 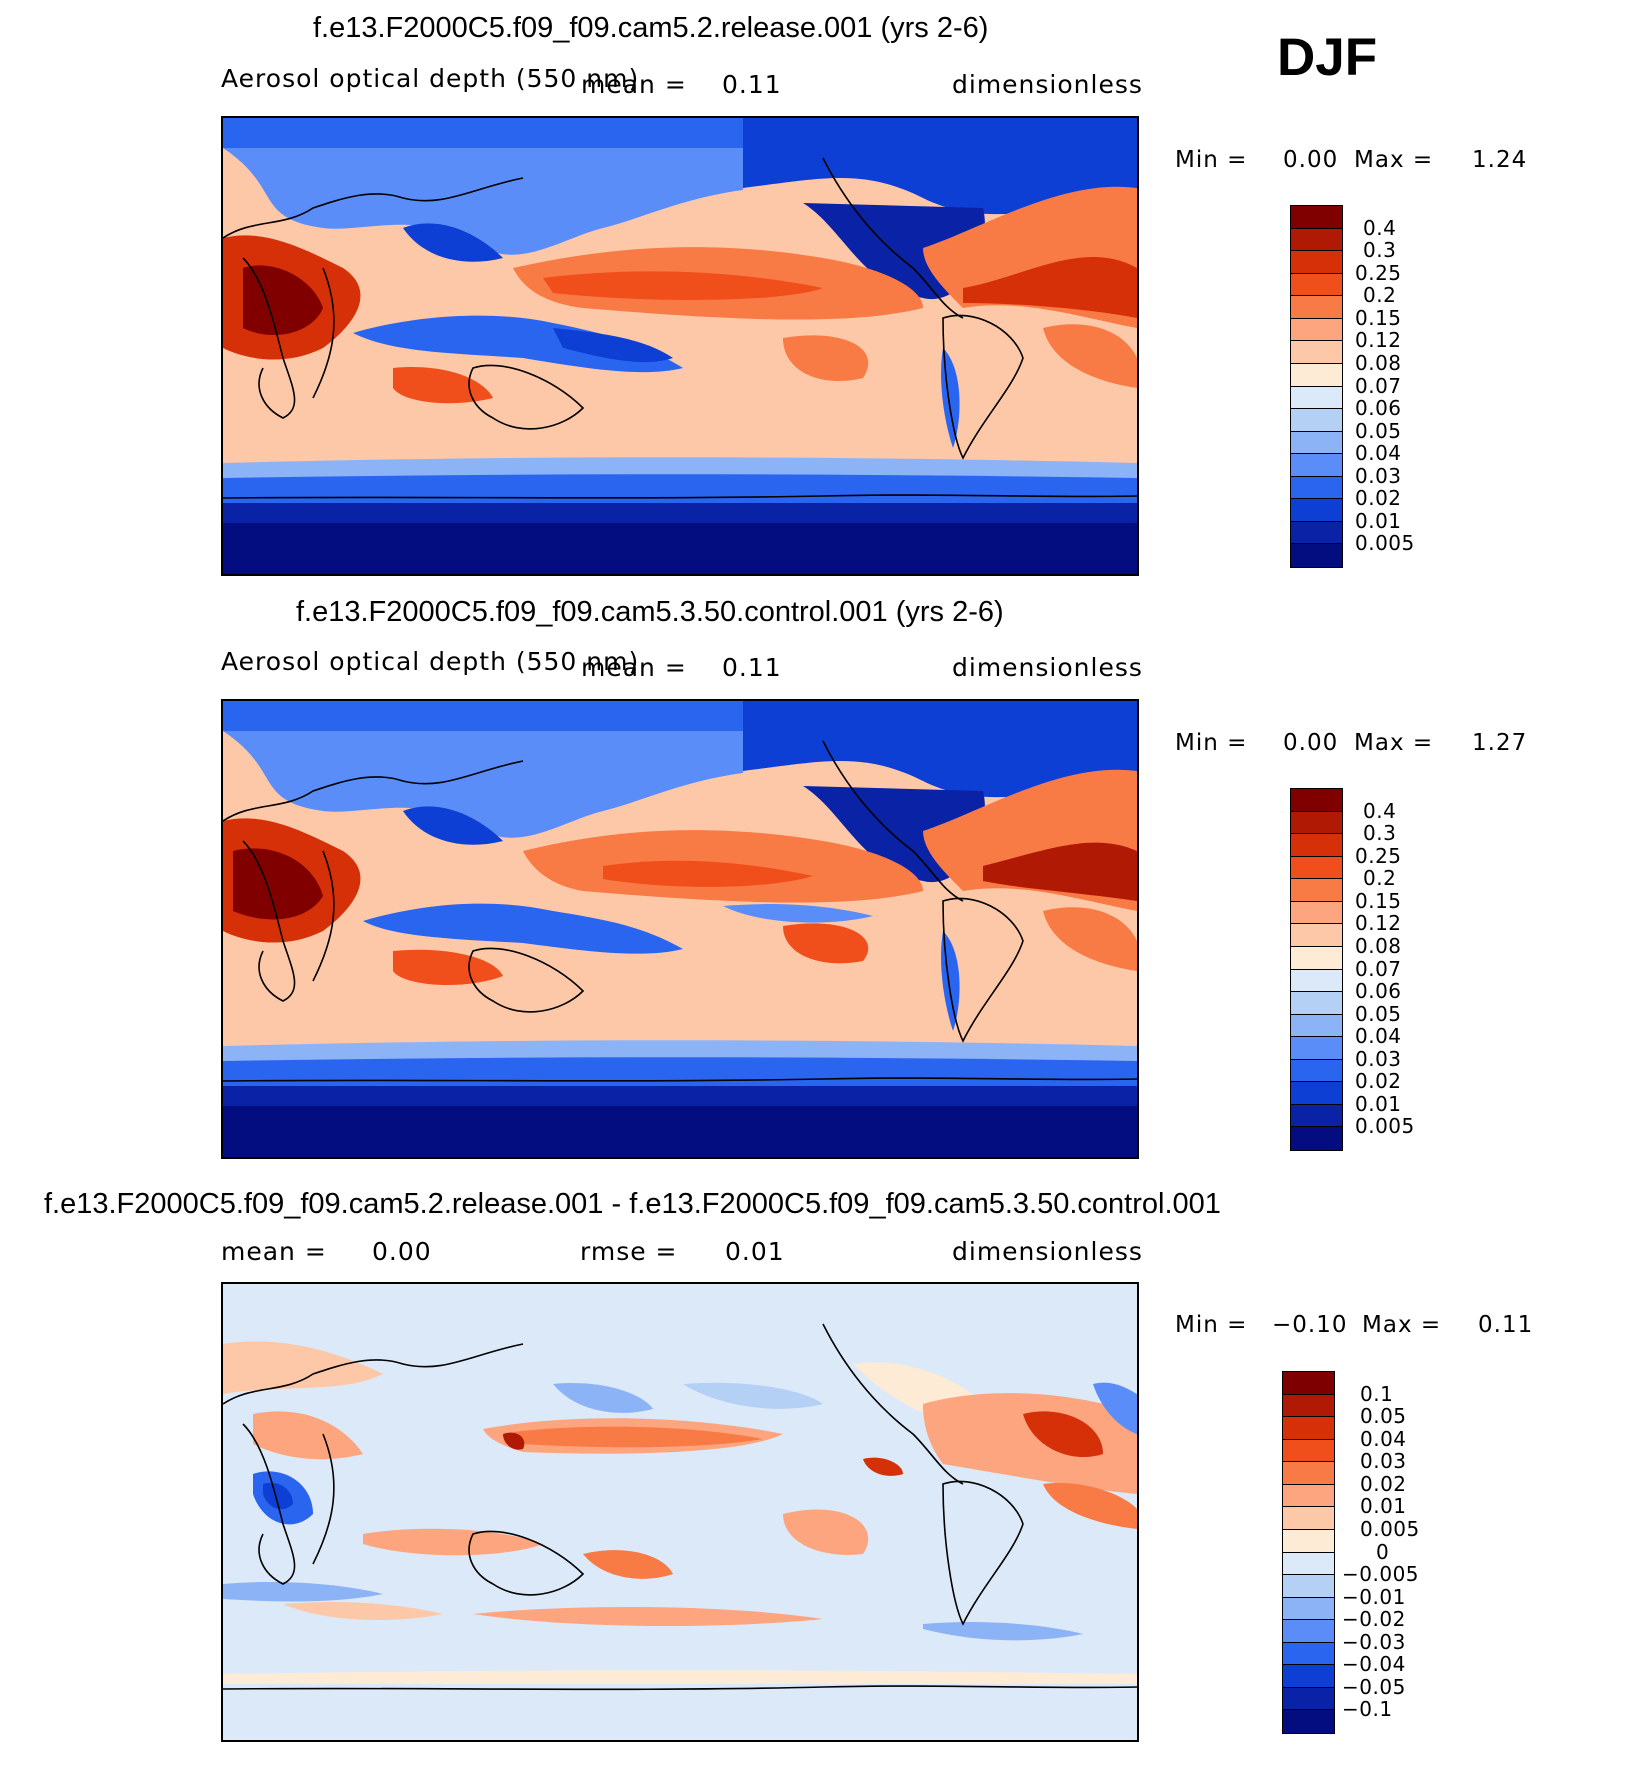 I want to click on panel1-map, so click(x=680, y=346).